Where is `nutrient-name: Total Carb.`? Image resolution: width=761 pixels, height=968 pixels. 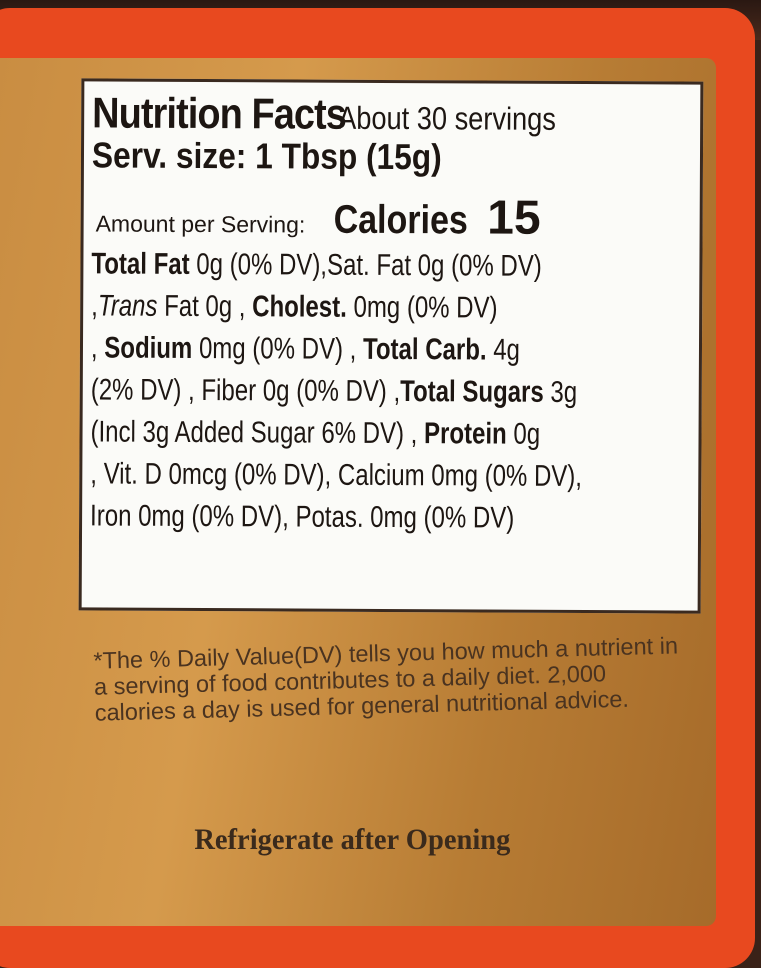
nutrient-name: Total Carb. is located at coordinates (424, 349).